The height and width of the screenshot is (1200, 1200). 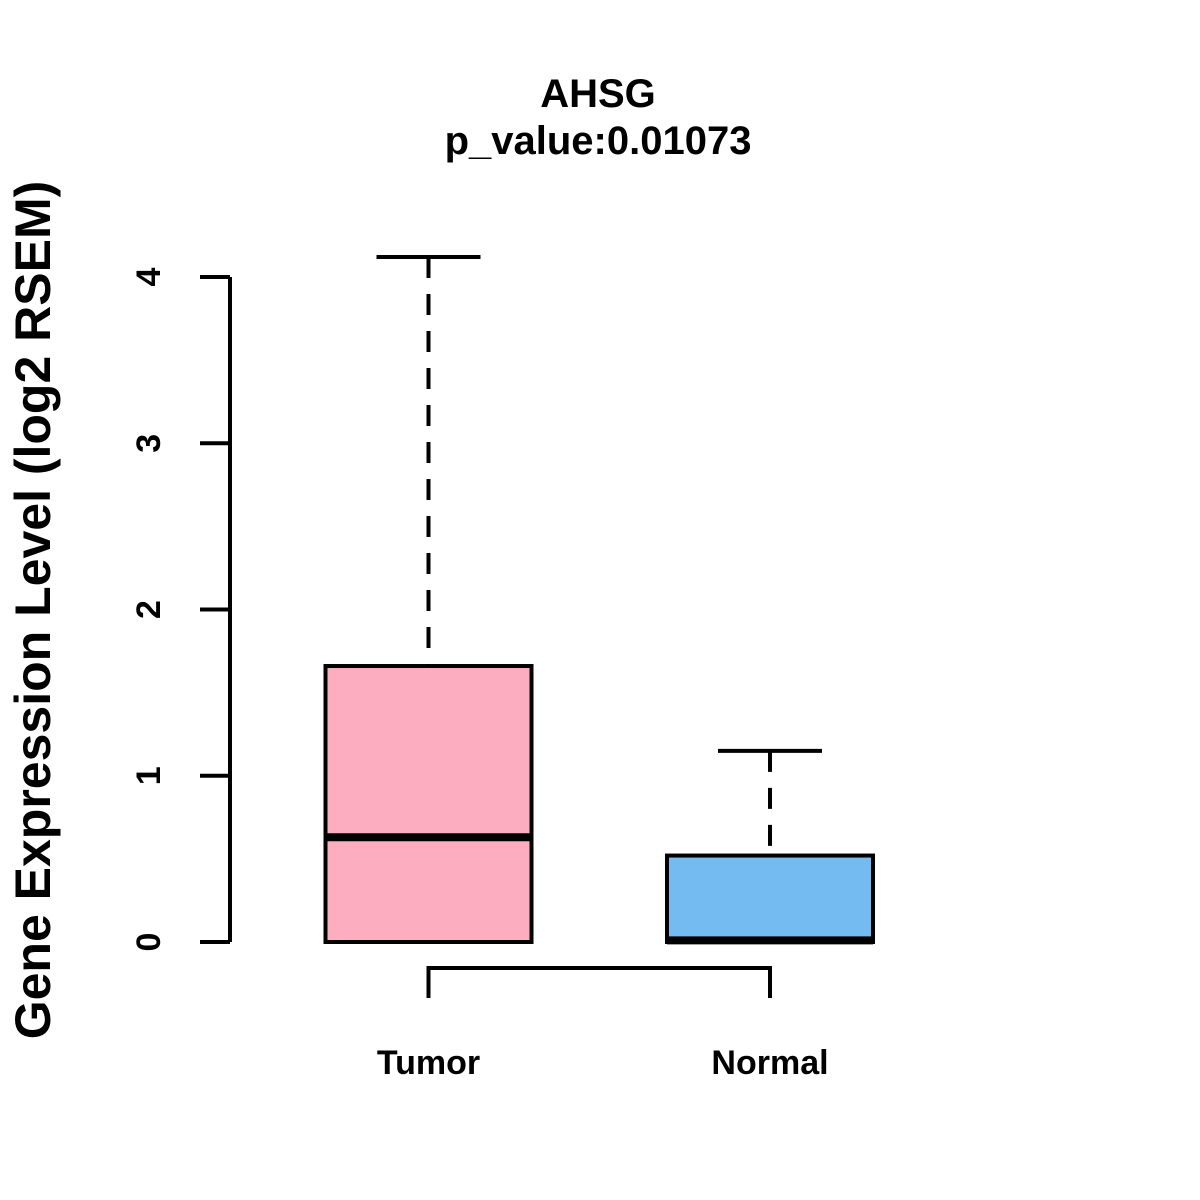 I want to click on box-normal, so click(x=770, y=898).